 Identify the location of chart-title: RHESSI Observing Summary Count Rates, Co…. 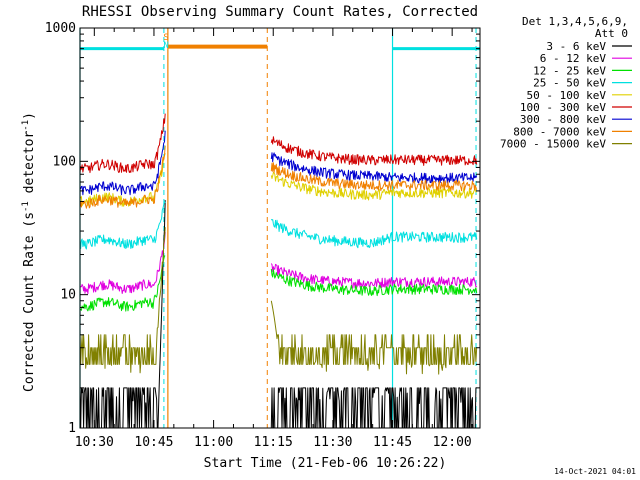
(280, 12).